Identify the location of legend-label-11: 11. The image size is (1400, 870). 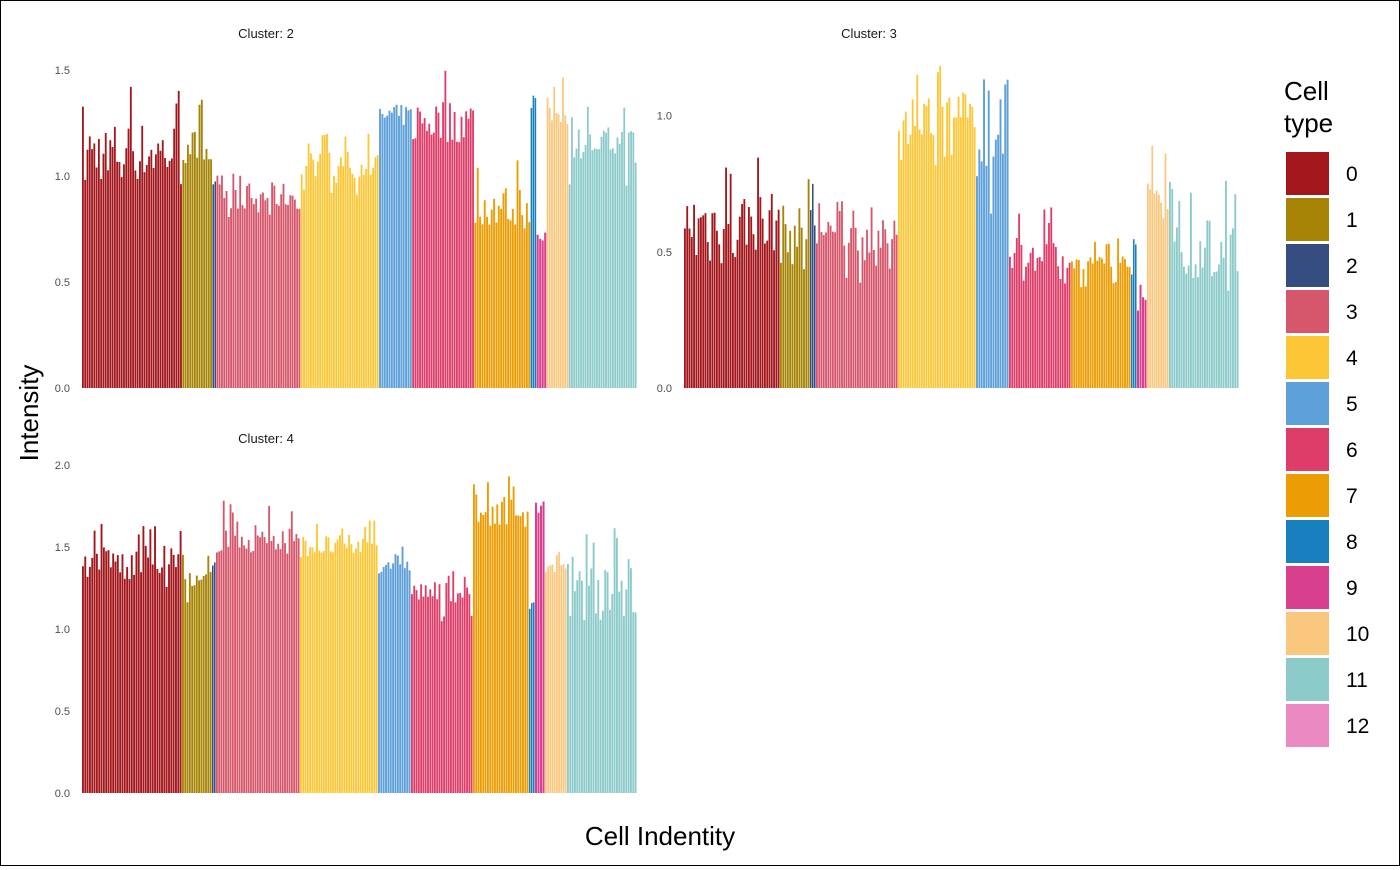
(1357, 680).